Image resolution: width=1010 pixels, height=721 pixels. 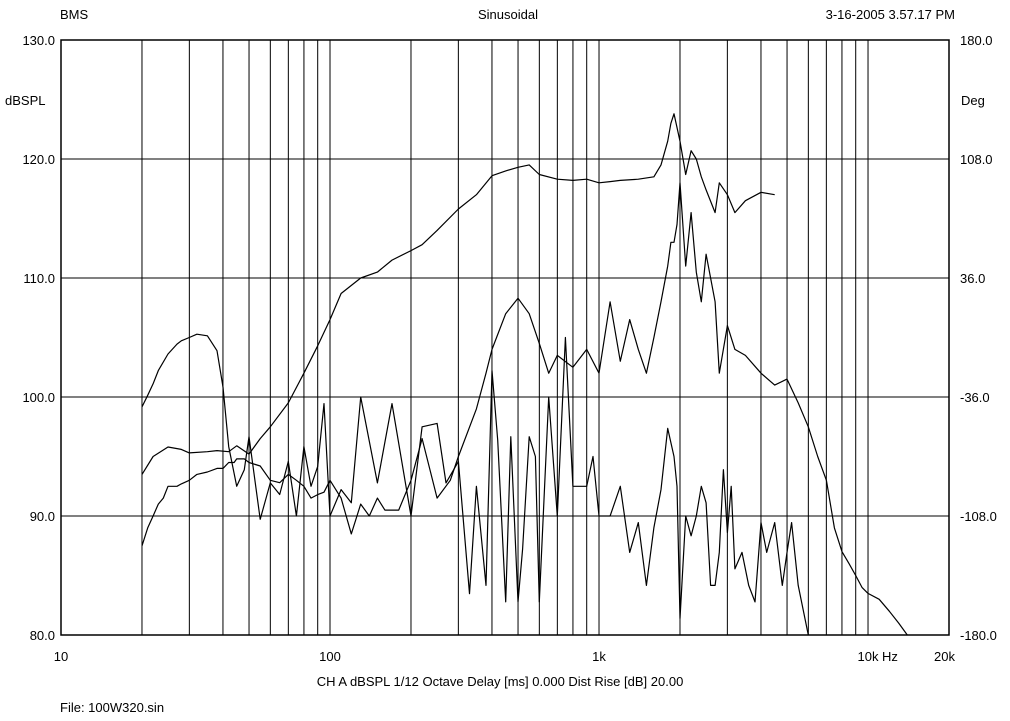 I want to click on y-tick-label: 130.0, so click(x=38, y=40).